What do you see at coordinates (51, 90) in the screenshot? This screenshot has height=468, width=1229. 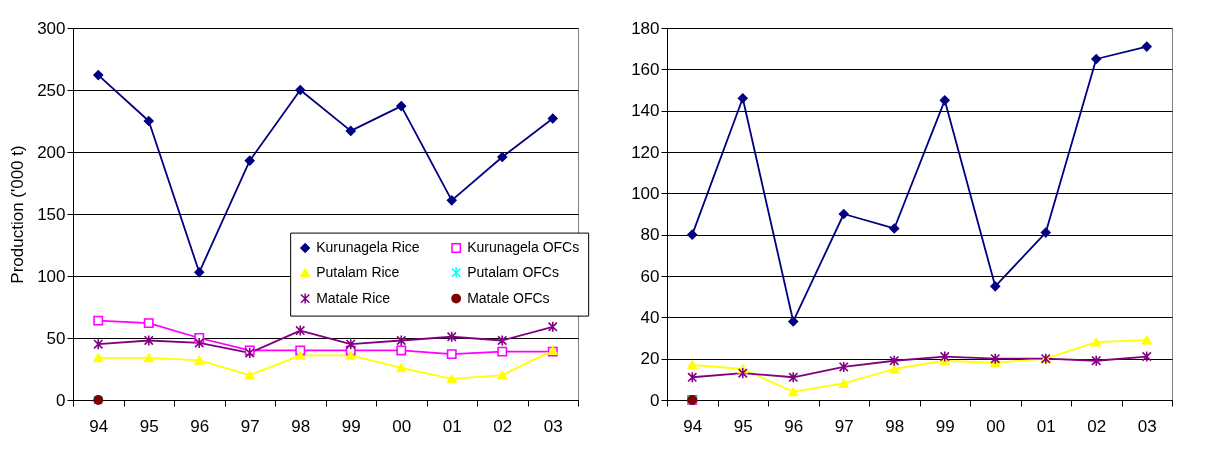 I see `y-tick-label: 250` at bounding box center [51, 90].